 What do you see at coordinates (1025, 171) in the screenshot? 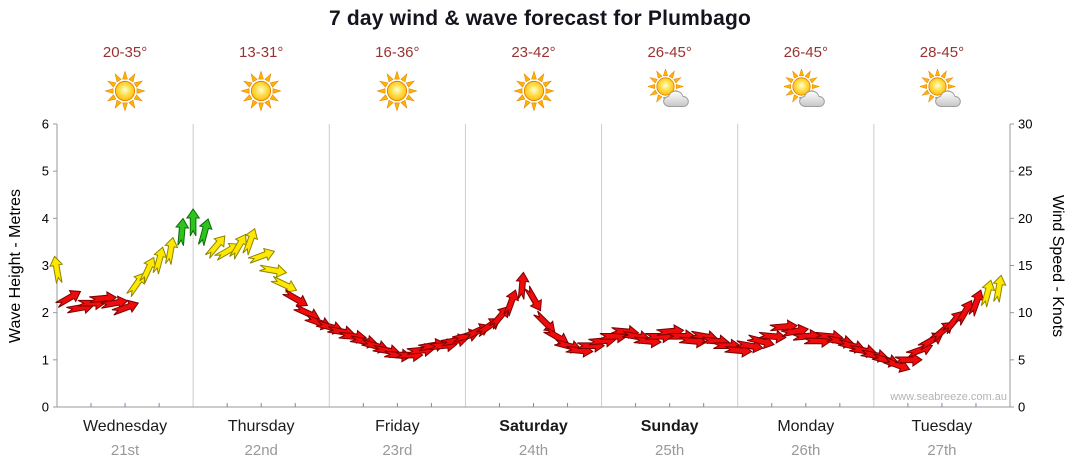
I see `right-axis-tick-label: 25` at bounding box center [1025, 171].